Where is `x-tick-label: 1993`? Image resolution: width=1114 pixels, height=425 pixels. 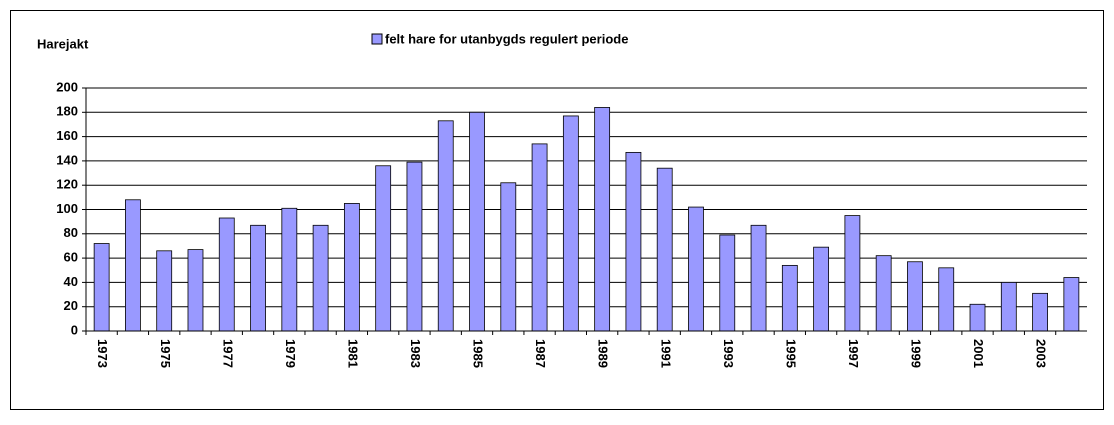
x-tick-label: 1993 is located at coordinates (728, 353).